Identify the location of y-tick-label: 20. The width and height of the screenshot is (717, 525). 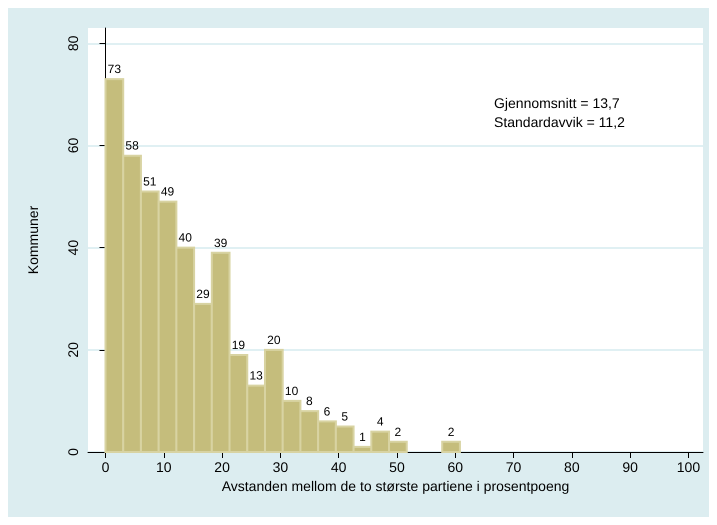
(73, 350).